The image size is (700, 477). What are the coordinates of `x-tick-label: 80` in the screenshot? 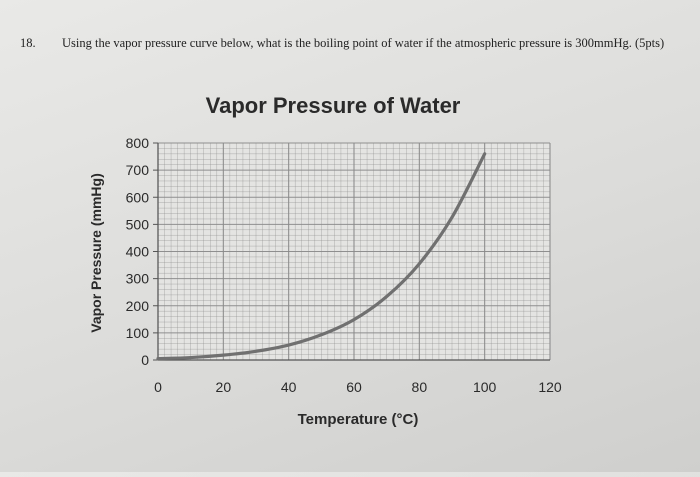 It's located at (420, 387).